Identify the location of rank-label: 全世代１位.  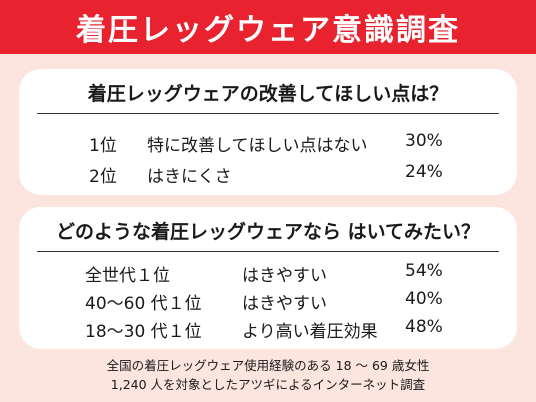
(127, 276).